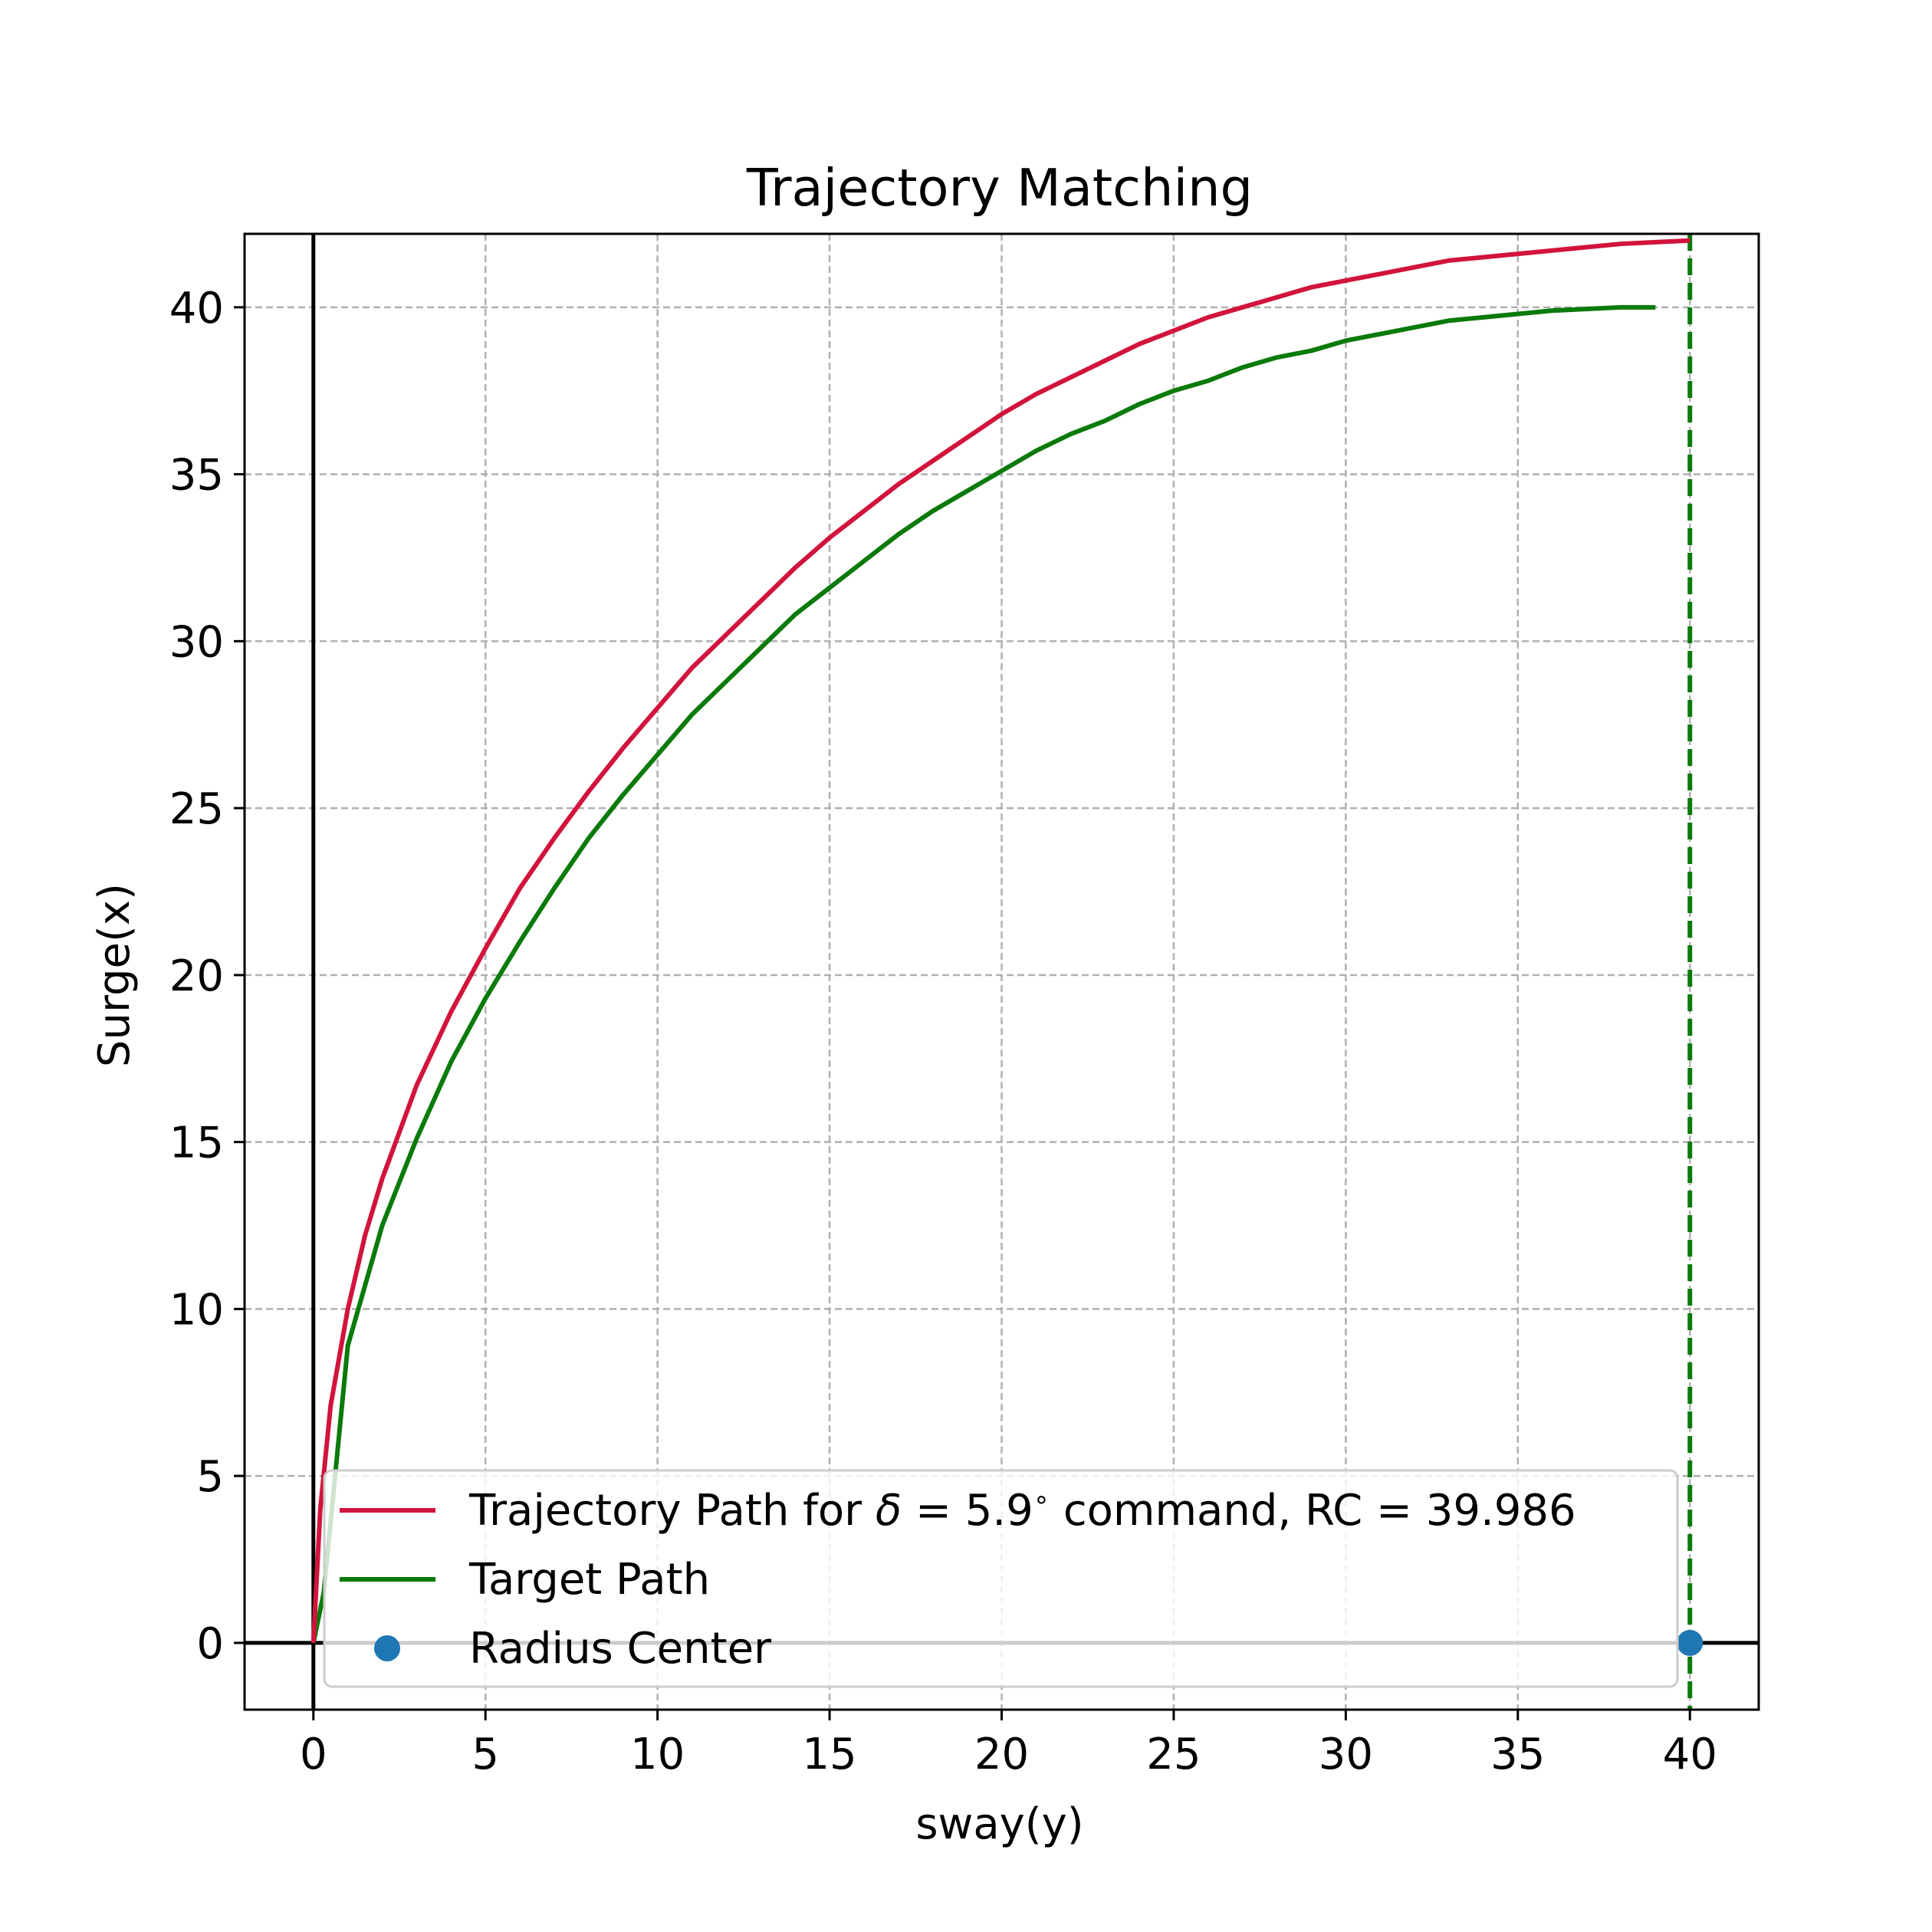 This screenshot has height=1932, width=1932. I want to click on y-tick-label: 25, so click(196, 809).